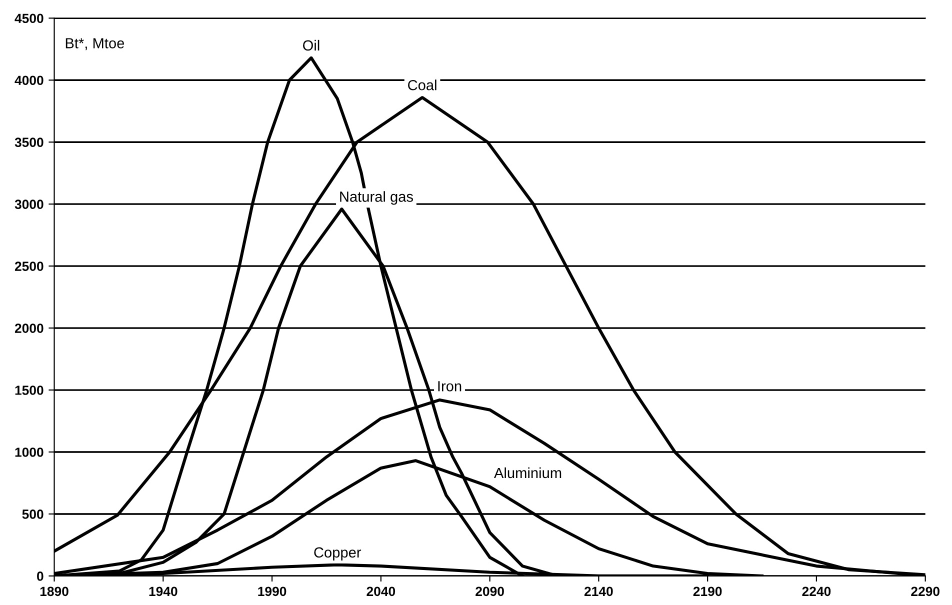 Image resolution: width=952 pixels, height=605 pixels. Describe the element at coordinates (29, 81) in the screenshot. I see `y-tick-label: 4000` at that location.